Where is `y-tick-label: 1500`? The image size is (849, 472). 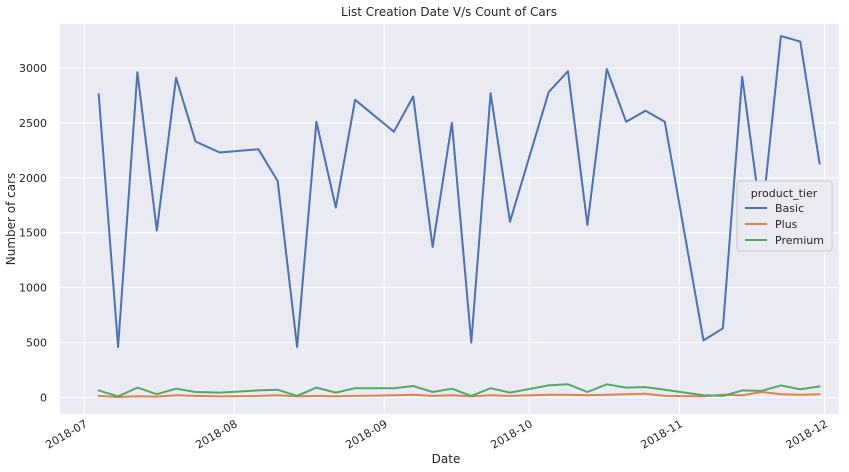
y-tick-label: 1500 is located at coordinates (33, 233).